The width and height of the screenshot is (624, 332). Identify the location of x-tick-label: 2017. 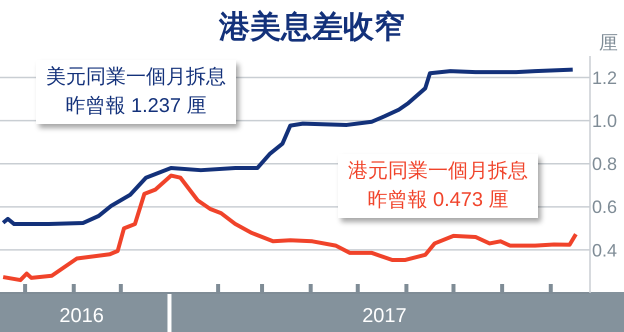
(384, 316).